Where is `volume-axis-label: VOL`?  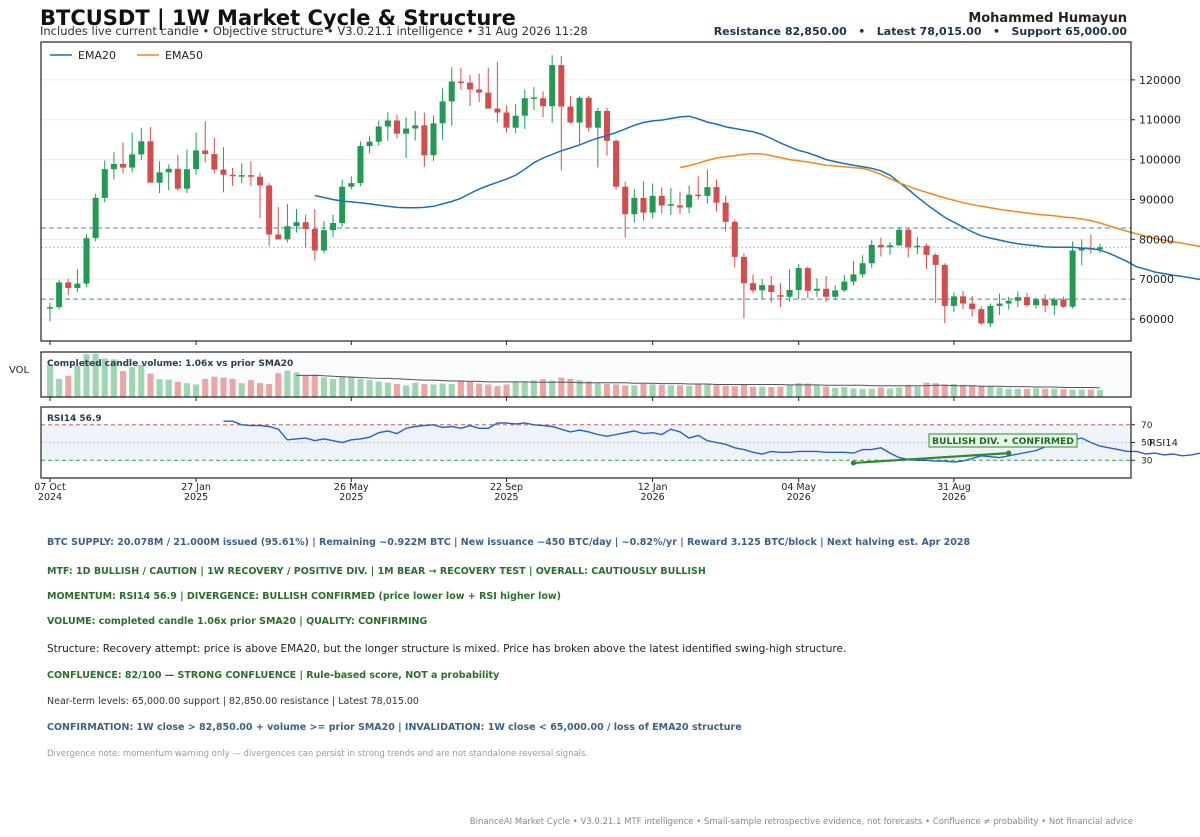
volume-axis-label: VOL is located at coordinates (19, 370).